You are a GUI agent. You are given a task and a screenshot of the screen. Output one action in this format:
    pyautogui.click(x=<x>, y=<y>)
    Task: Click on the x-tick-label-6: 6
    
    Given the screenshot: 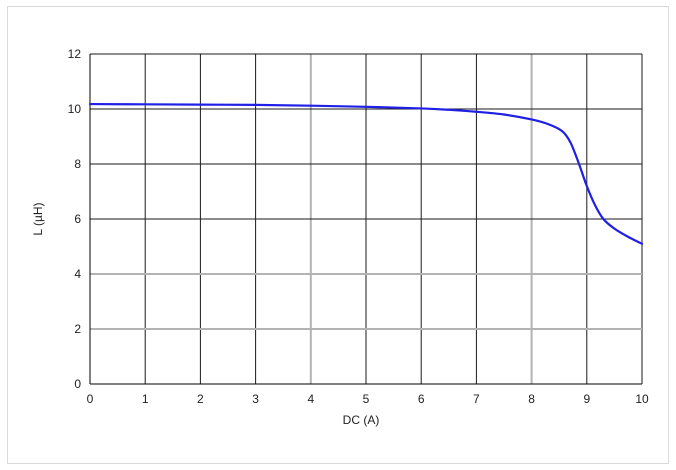 What is the action you would take?
    pyautogui.click(x=421, y=399)
    